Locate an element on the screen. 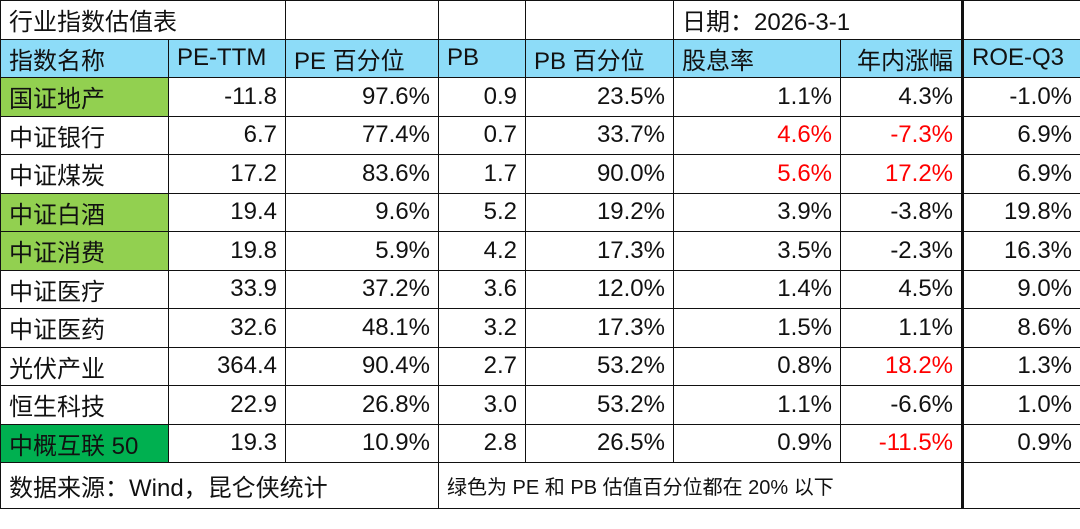 This screenshot has width=1080, height=529. ytd-cell: 17.2% is located at coordinates (901, 174).